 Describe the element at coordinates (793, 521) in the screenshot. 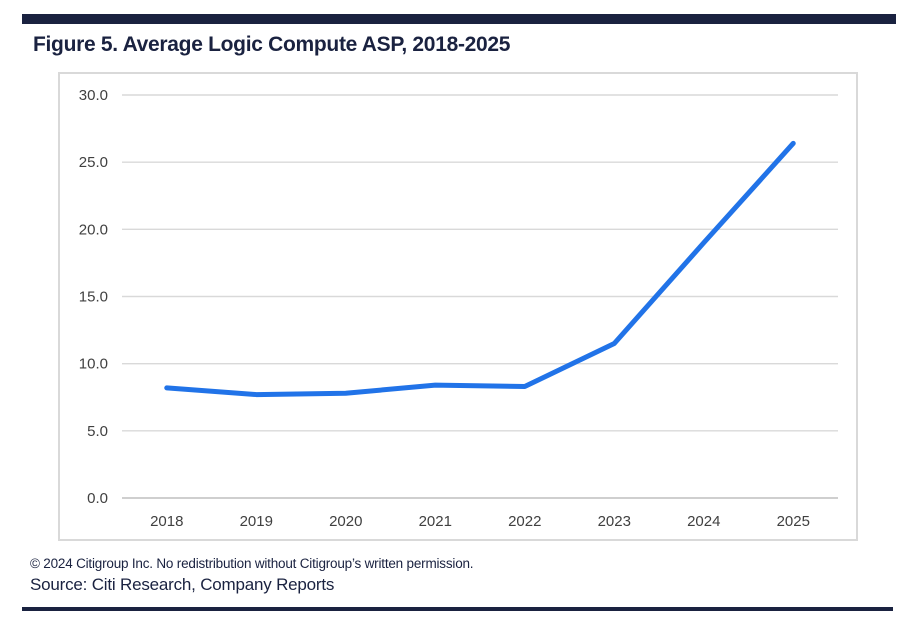

I see `x-tick-label: 2025` at that location.